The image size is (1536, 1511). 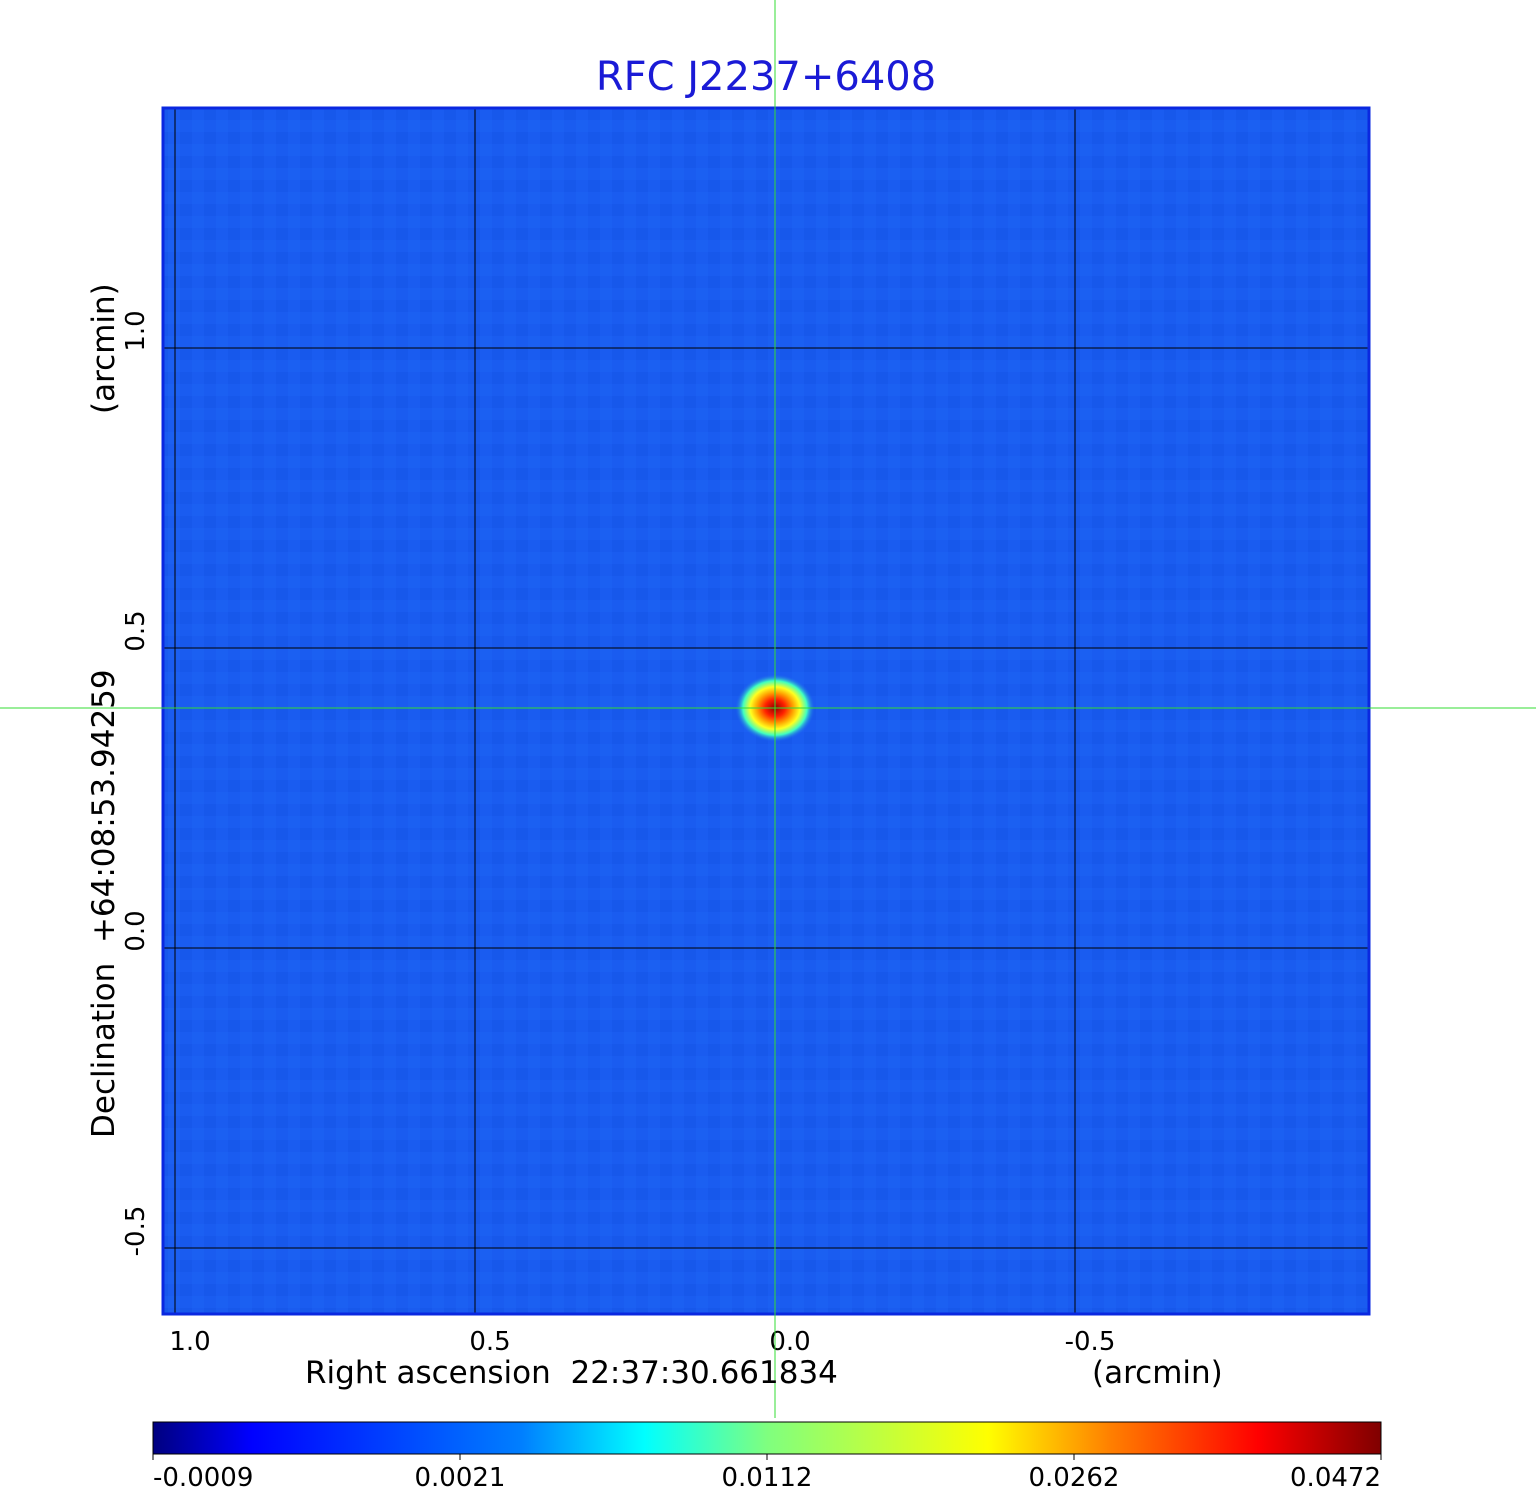 What do you see at coordinates (189, 1342) in the screenshot?
I see `x-tick-label: 1.0` at bounding box center [189, 1342].